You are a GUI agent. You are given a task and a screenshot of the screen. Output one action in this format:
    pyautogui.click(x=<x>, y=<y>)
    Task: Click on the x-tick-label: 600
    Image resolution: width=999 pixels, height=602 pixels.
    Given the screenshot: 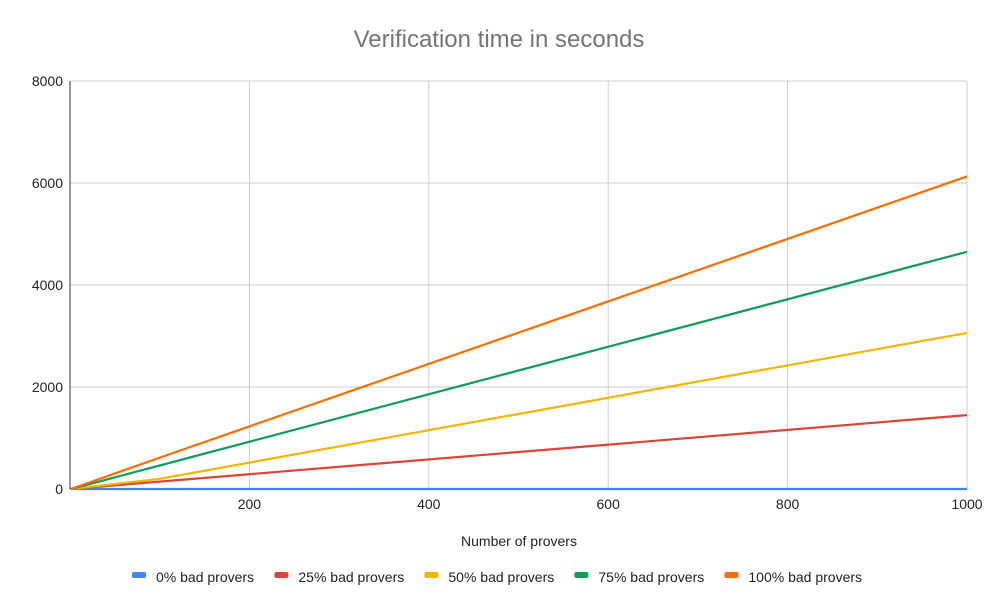 What is the action you would take?
    pyautogui.click(x=609, y=504)
    